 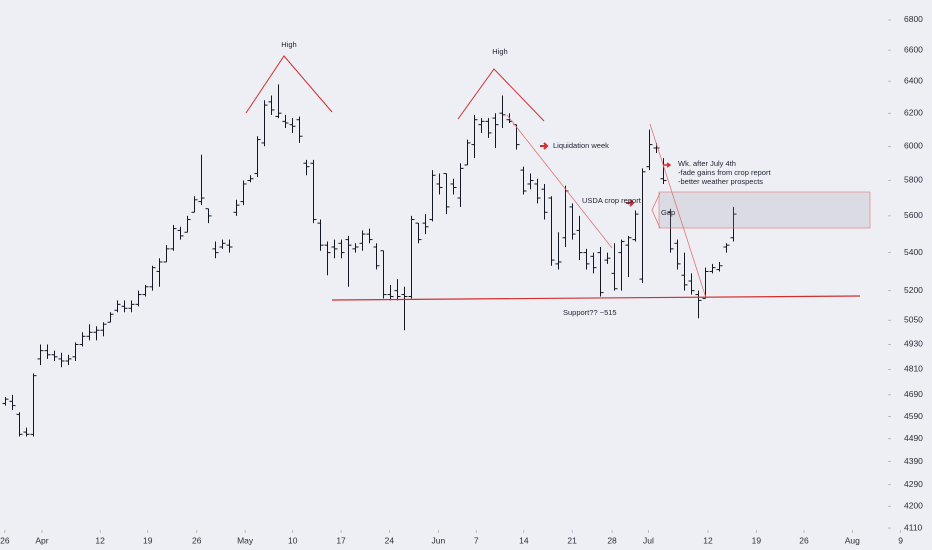 I want to click on x-tick-label: 14, so click(x=524, y=540).